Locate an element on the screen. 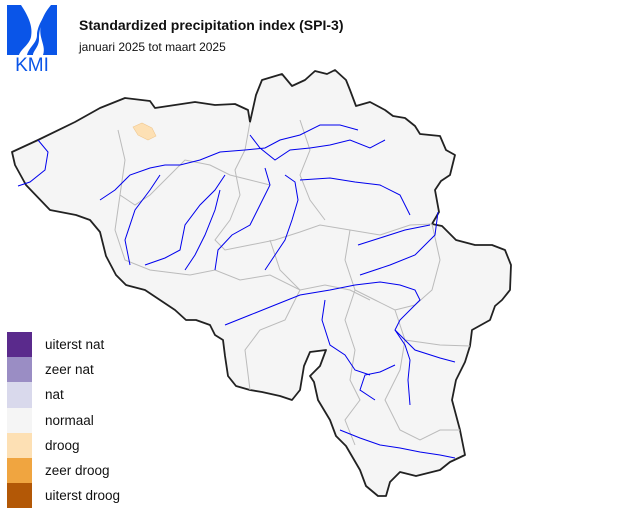 The width and height of the screenshot is (640, 508). map-subtitle: januari 2025 tot maart 2025 is located at coordinates (152, 47).